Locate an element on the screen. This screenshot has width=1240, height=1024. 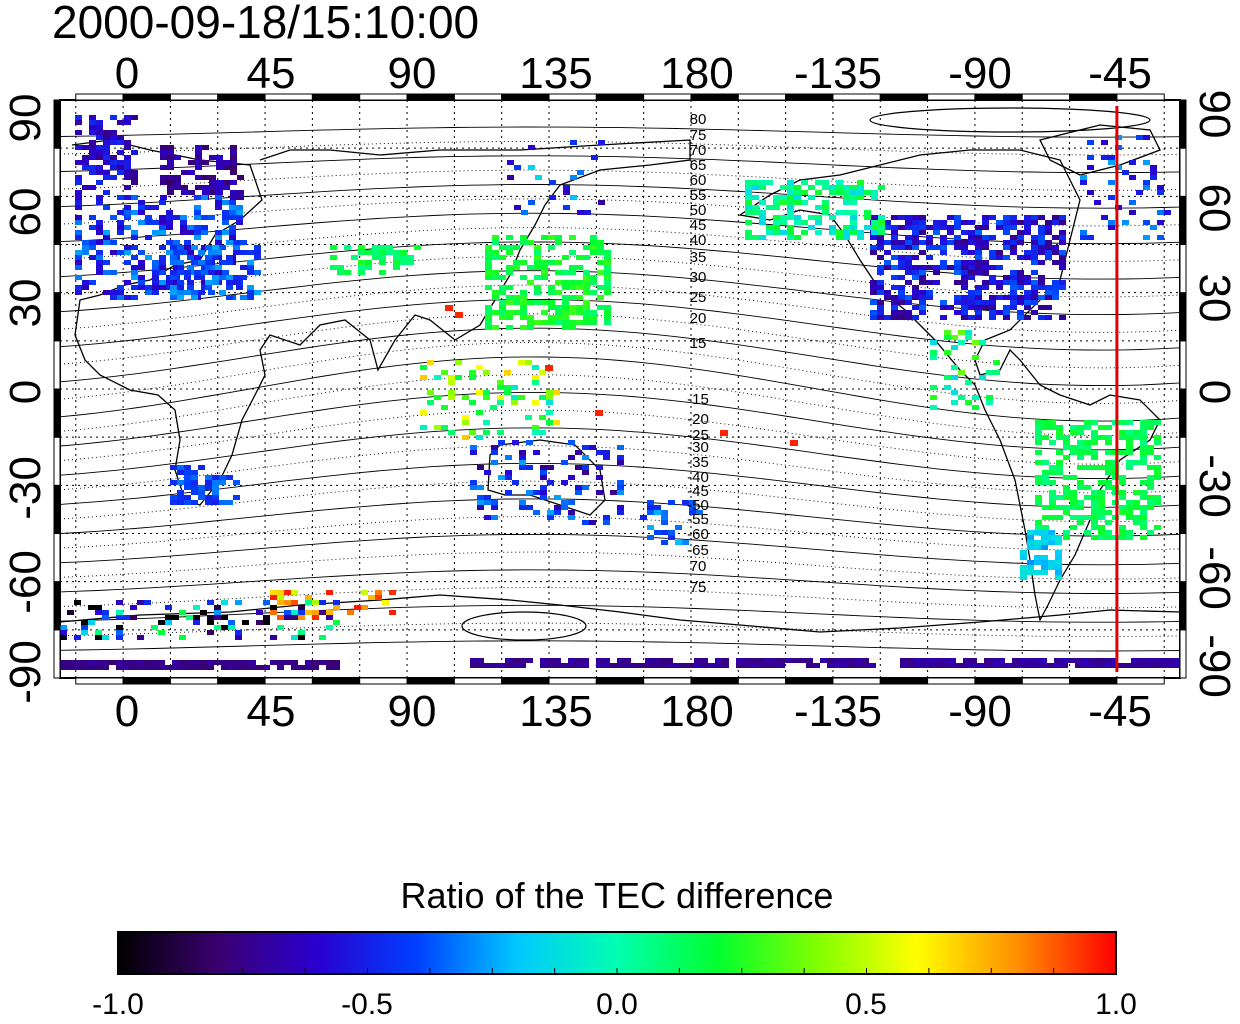
magnetic-contour-line is located at coordinates (620, 357).